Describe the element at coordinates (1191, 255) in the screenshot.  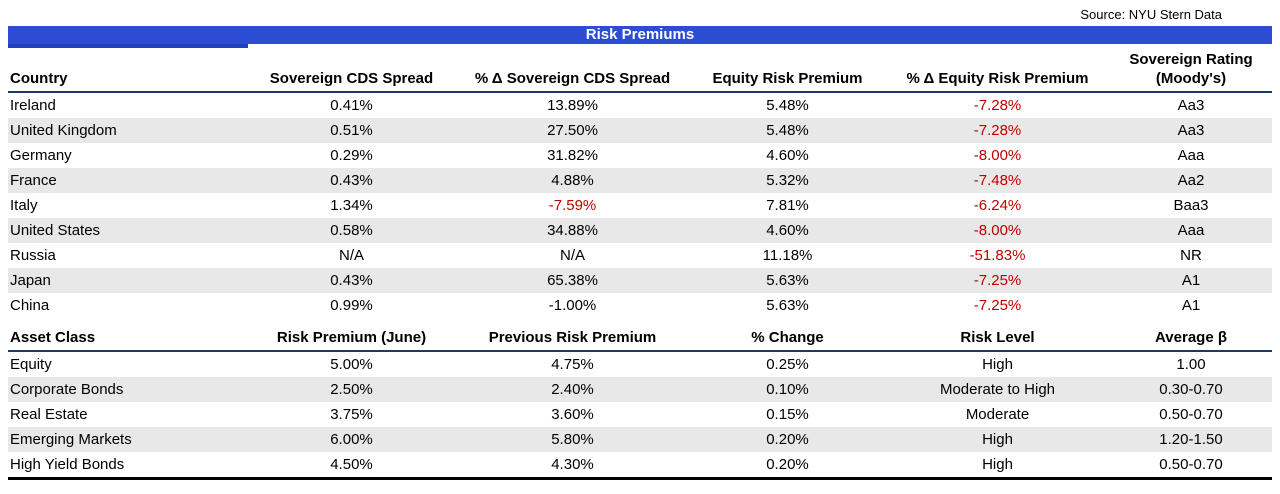
I see `rating-cell: NR` at that location.